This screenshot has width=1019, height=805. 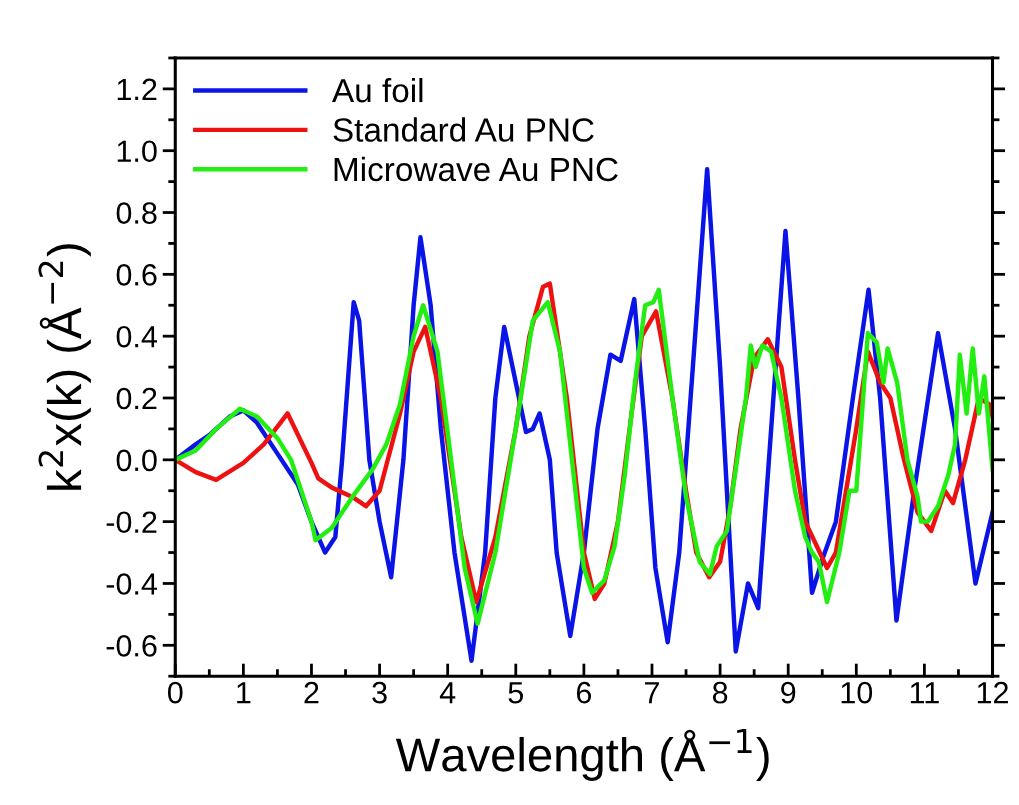 I want to click on x-tick-label: 2, so click(x=311, y=692).